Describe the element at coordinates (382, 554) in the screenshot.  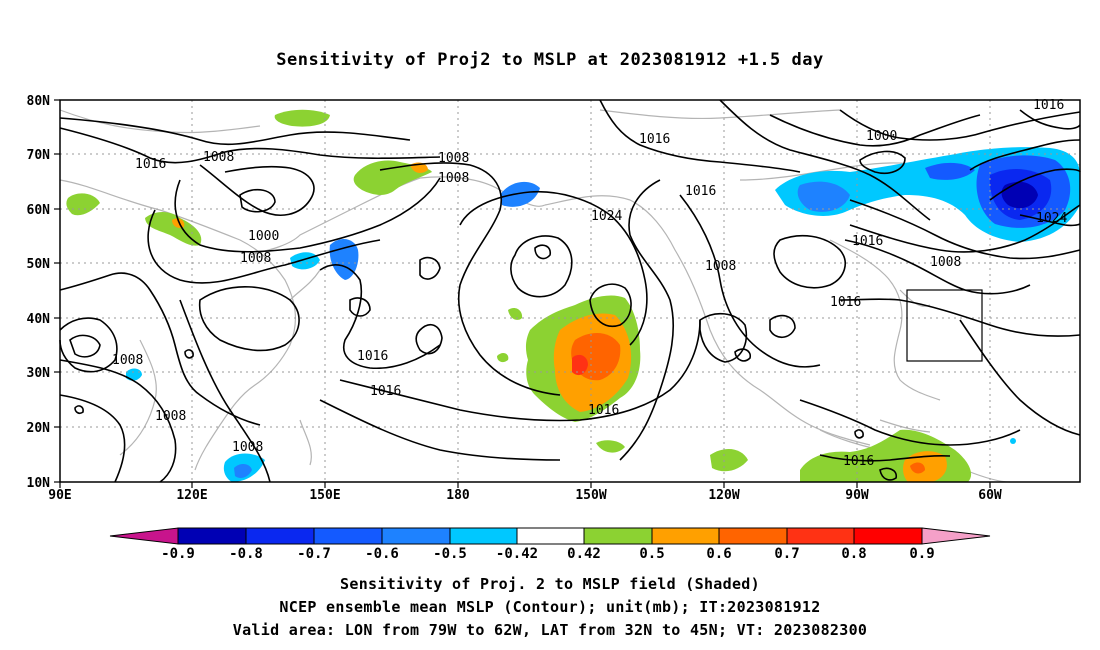
I see `colorbar-label: -0.6` at that location.